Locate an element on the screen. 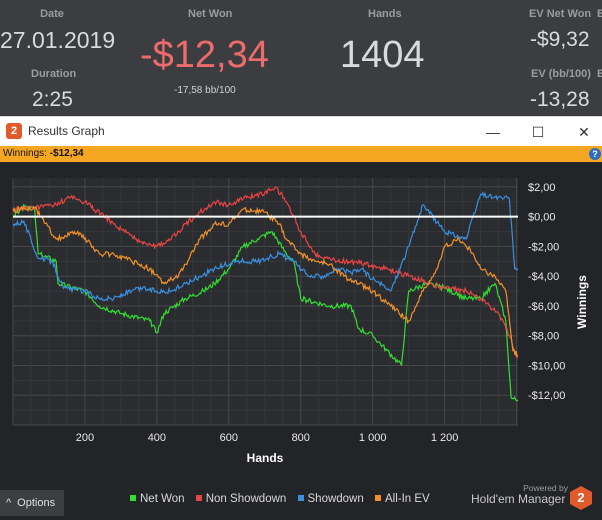  winnings-summary-value: -$12,34 is located at coordinates (66, 153).